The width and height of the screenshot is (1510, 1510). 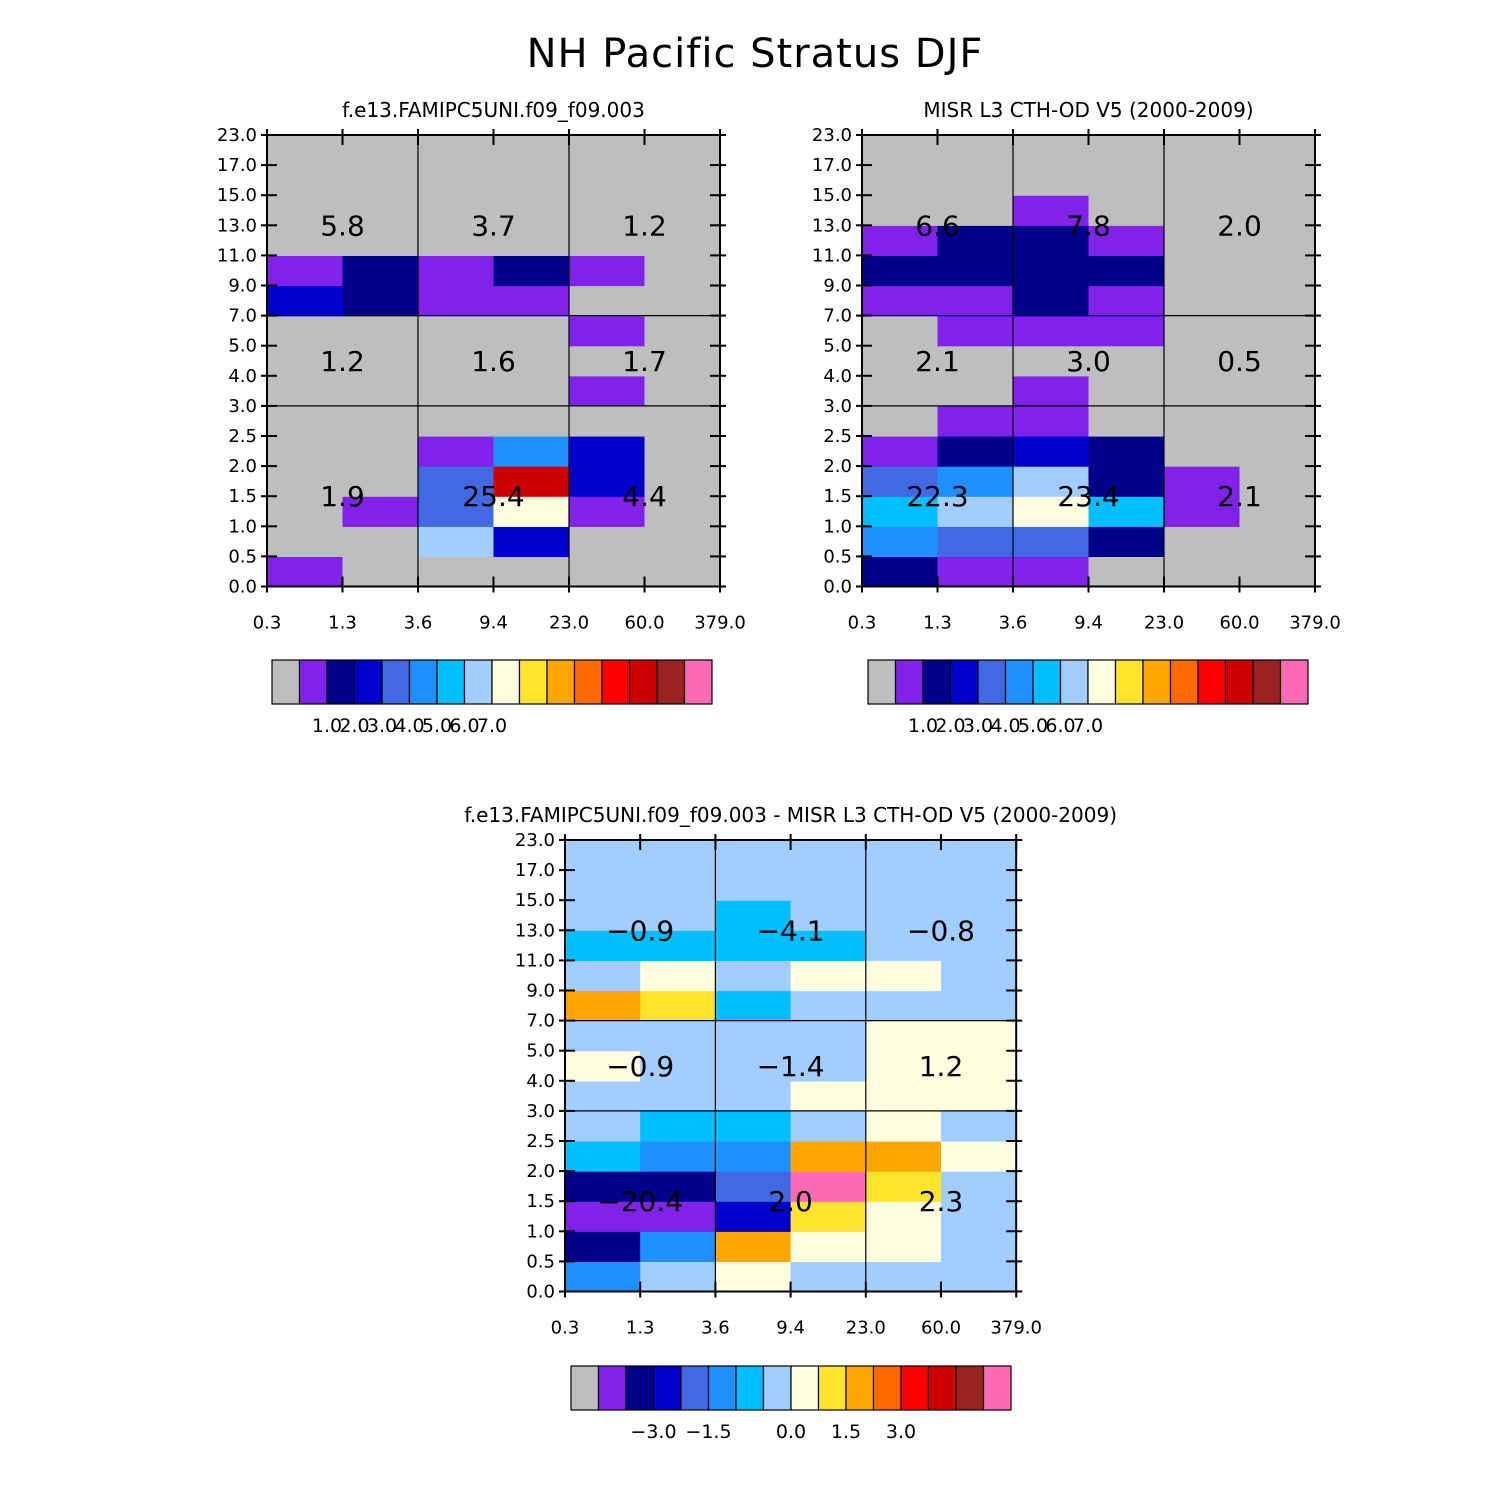 What do you see at coordinates (653, 1432) in the screenshot?
I see `colorbar-label: −3.0` at bounding box center [653, 1432].